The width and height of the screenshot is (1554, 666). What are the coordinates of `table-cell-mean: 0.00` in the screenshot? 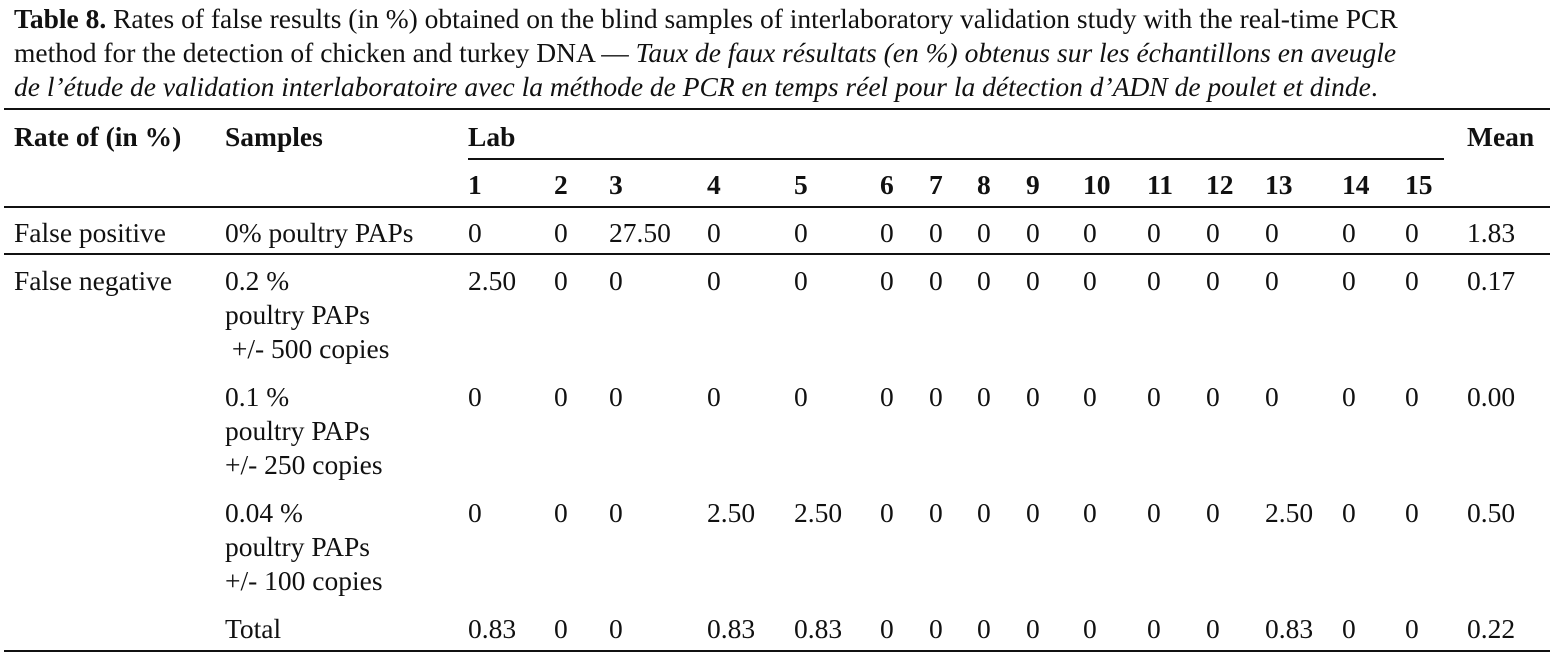 It's located at (1491, 396).